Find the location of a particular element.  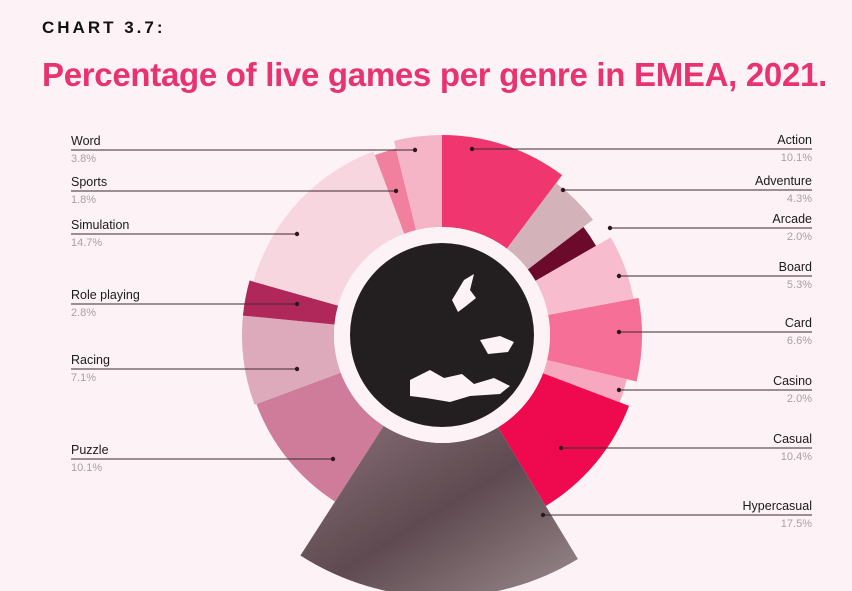

slice-word is located at coordinates (417, 183).